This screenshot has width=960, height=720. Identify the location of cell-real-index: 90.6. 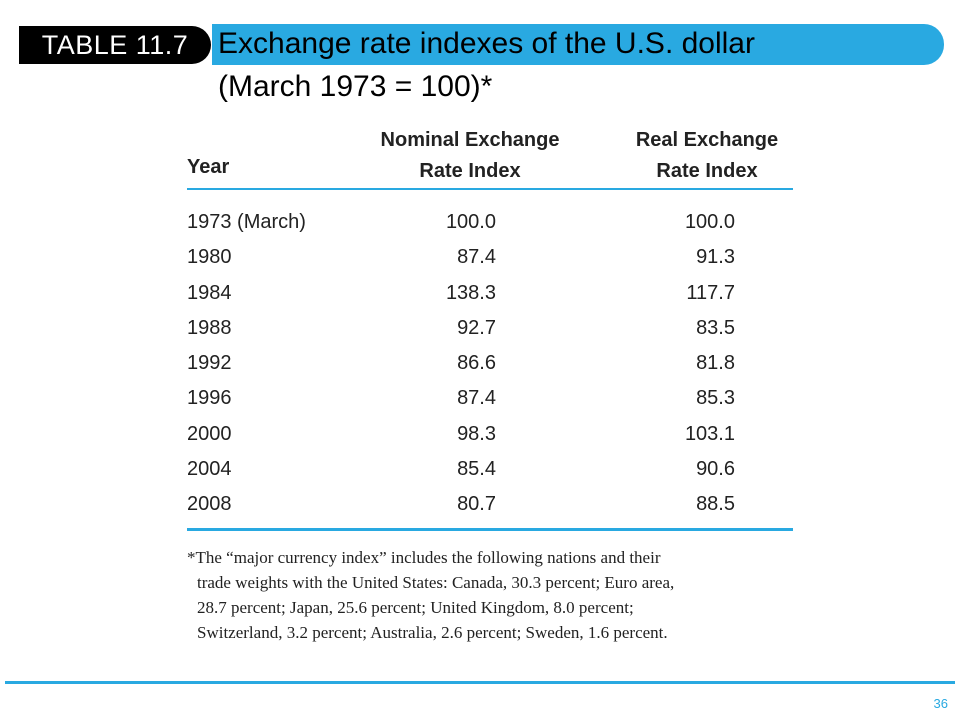
(715, 469).